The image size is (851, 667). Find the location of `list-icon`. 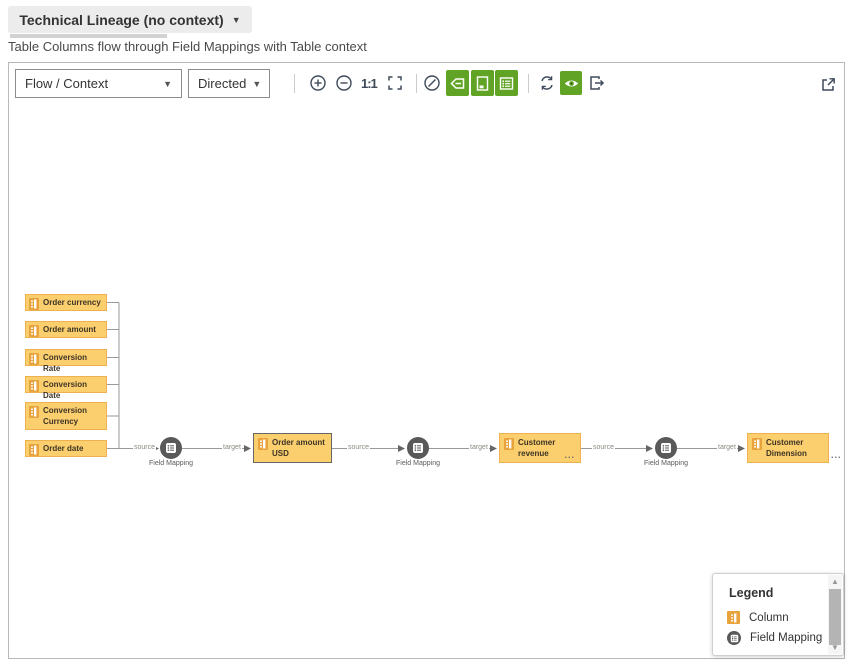

list-icon is located at coordinates (506, 83).